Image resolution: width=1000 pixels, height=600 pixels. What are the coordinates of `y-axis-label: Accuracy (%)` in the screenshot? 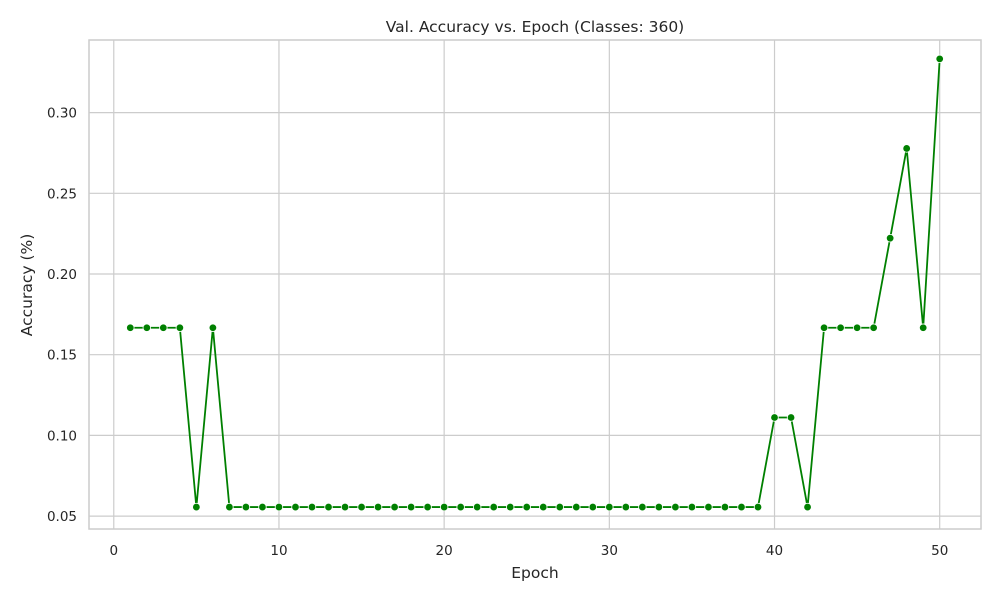 It's located at (27, 285).